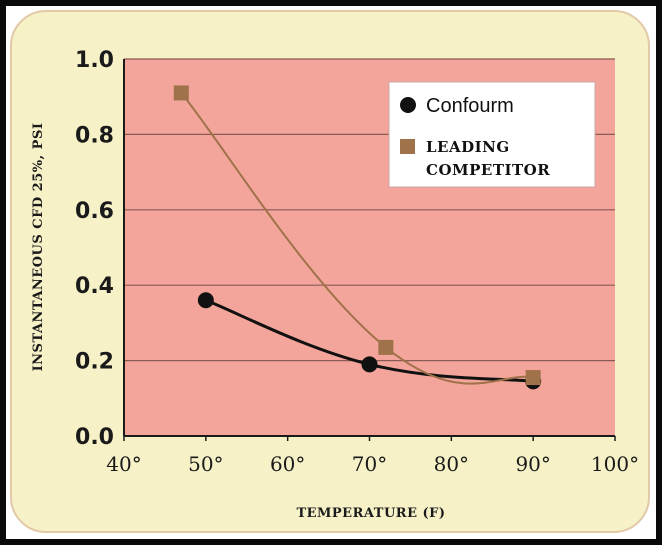  What do you see at coordinates (94, 60) in the screenshot?
I see `y-tick-label: 1.0` at bounding box center [94, 60].